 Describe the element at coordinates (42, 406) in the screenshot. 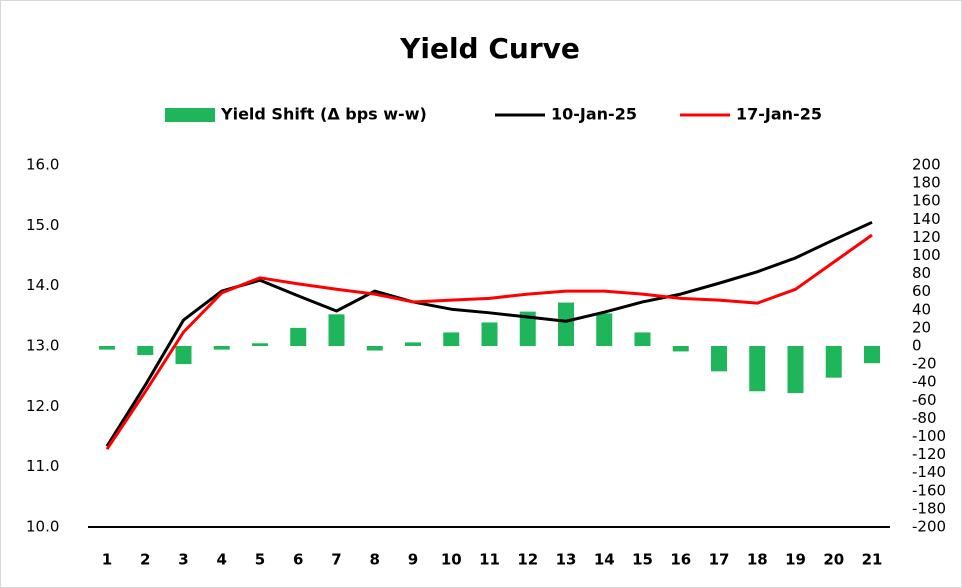

I see `y-tick-label: 12.0` at that location.